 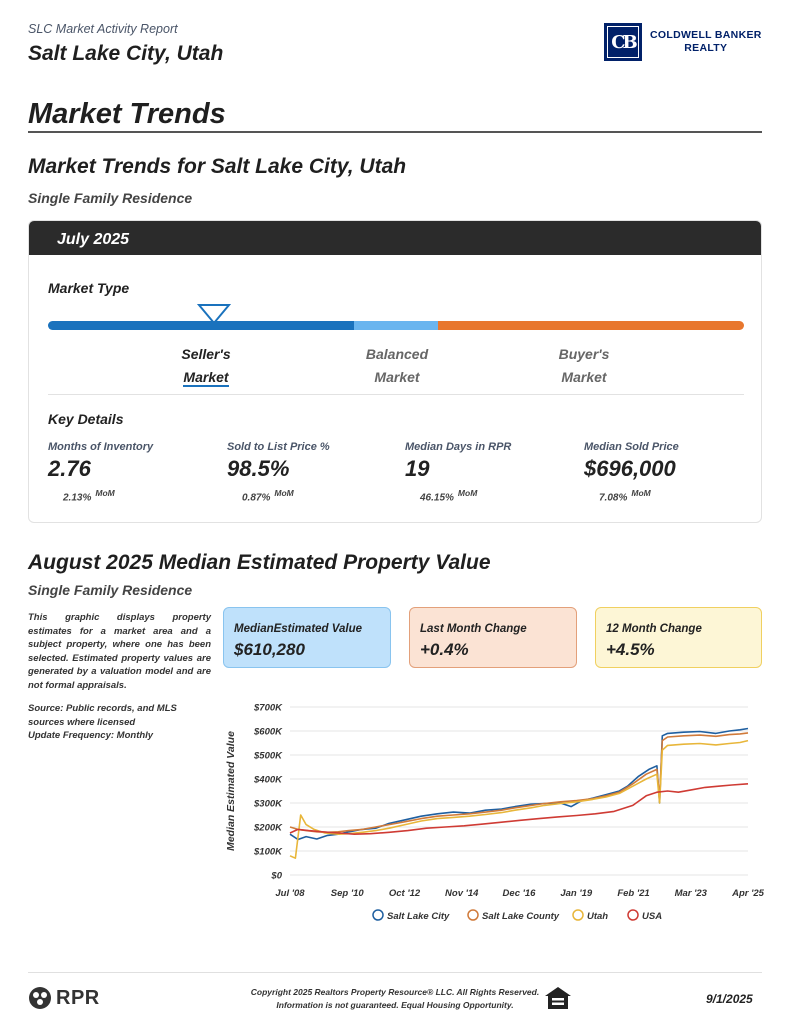 I want to click on y-tick-label: $100K, so click(x=268, y=852).